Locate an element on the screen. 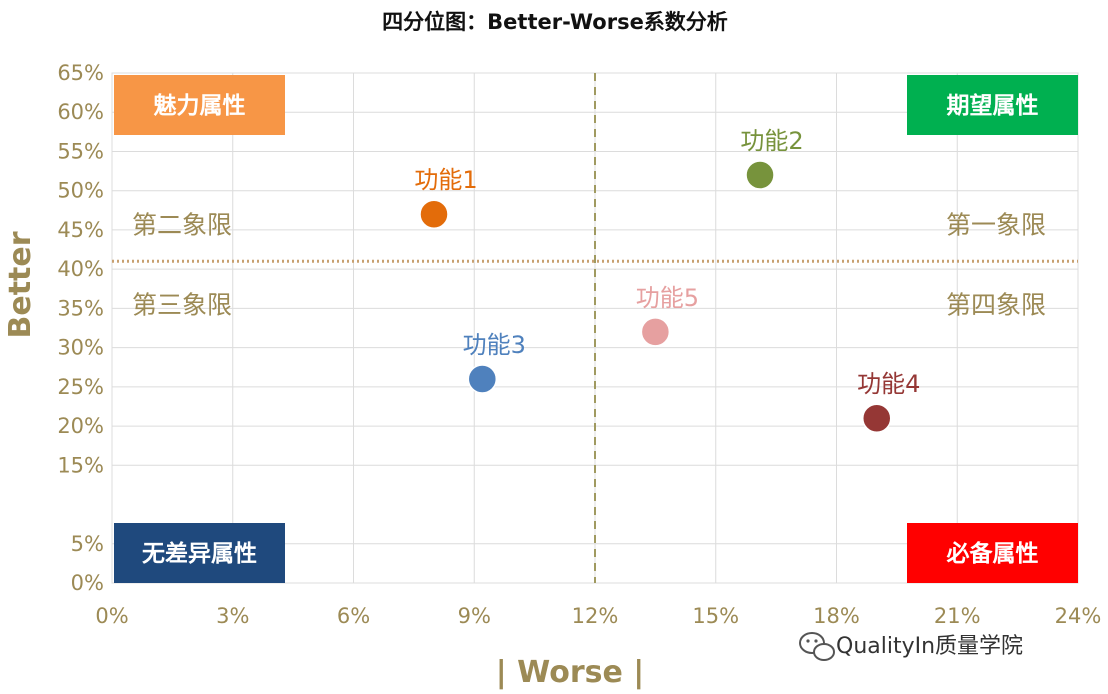 Image resolution: width=1108 pixels, height=694 pixels. data-point-label: 功能4 is located at coordinates (888, 384).